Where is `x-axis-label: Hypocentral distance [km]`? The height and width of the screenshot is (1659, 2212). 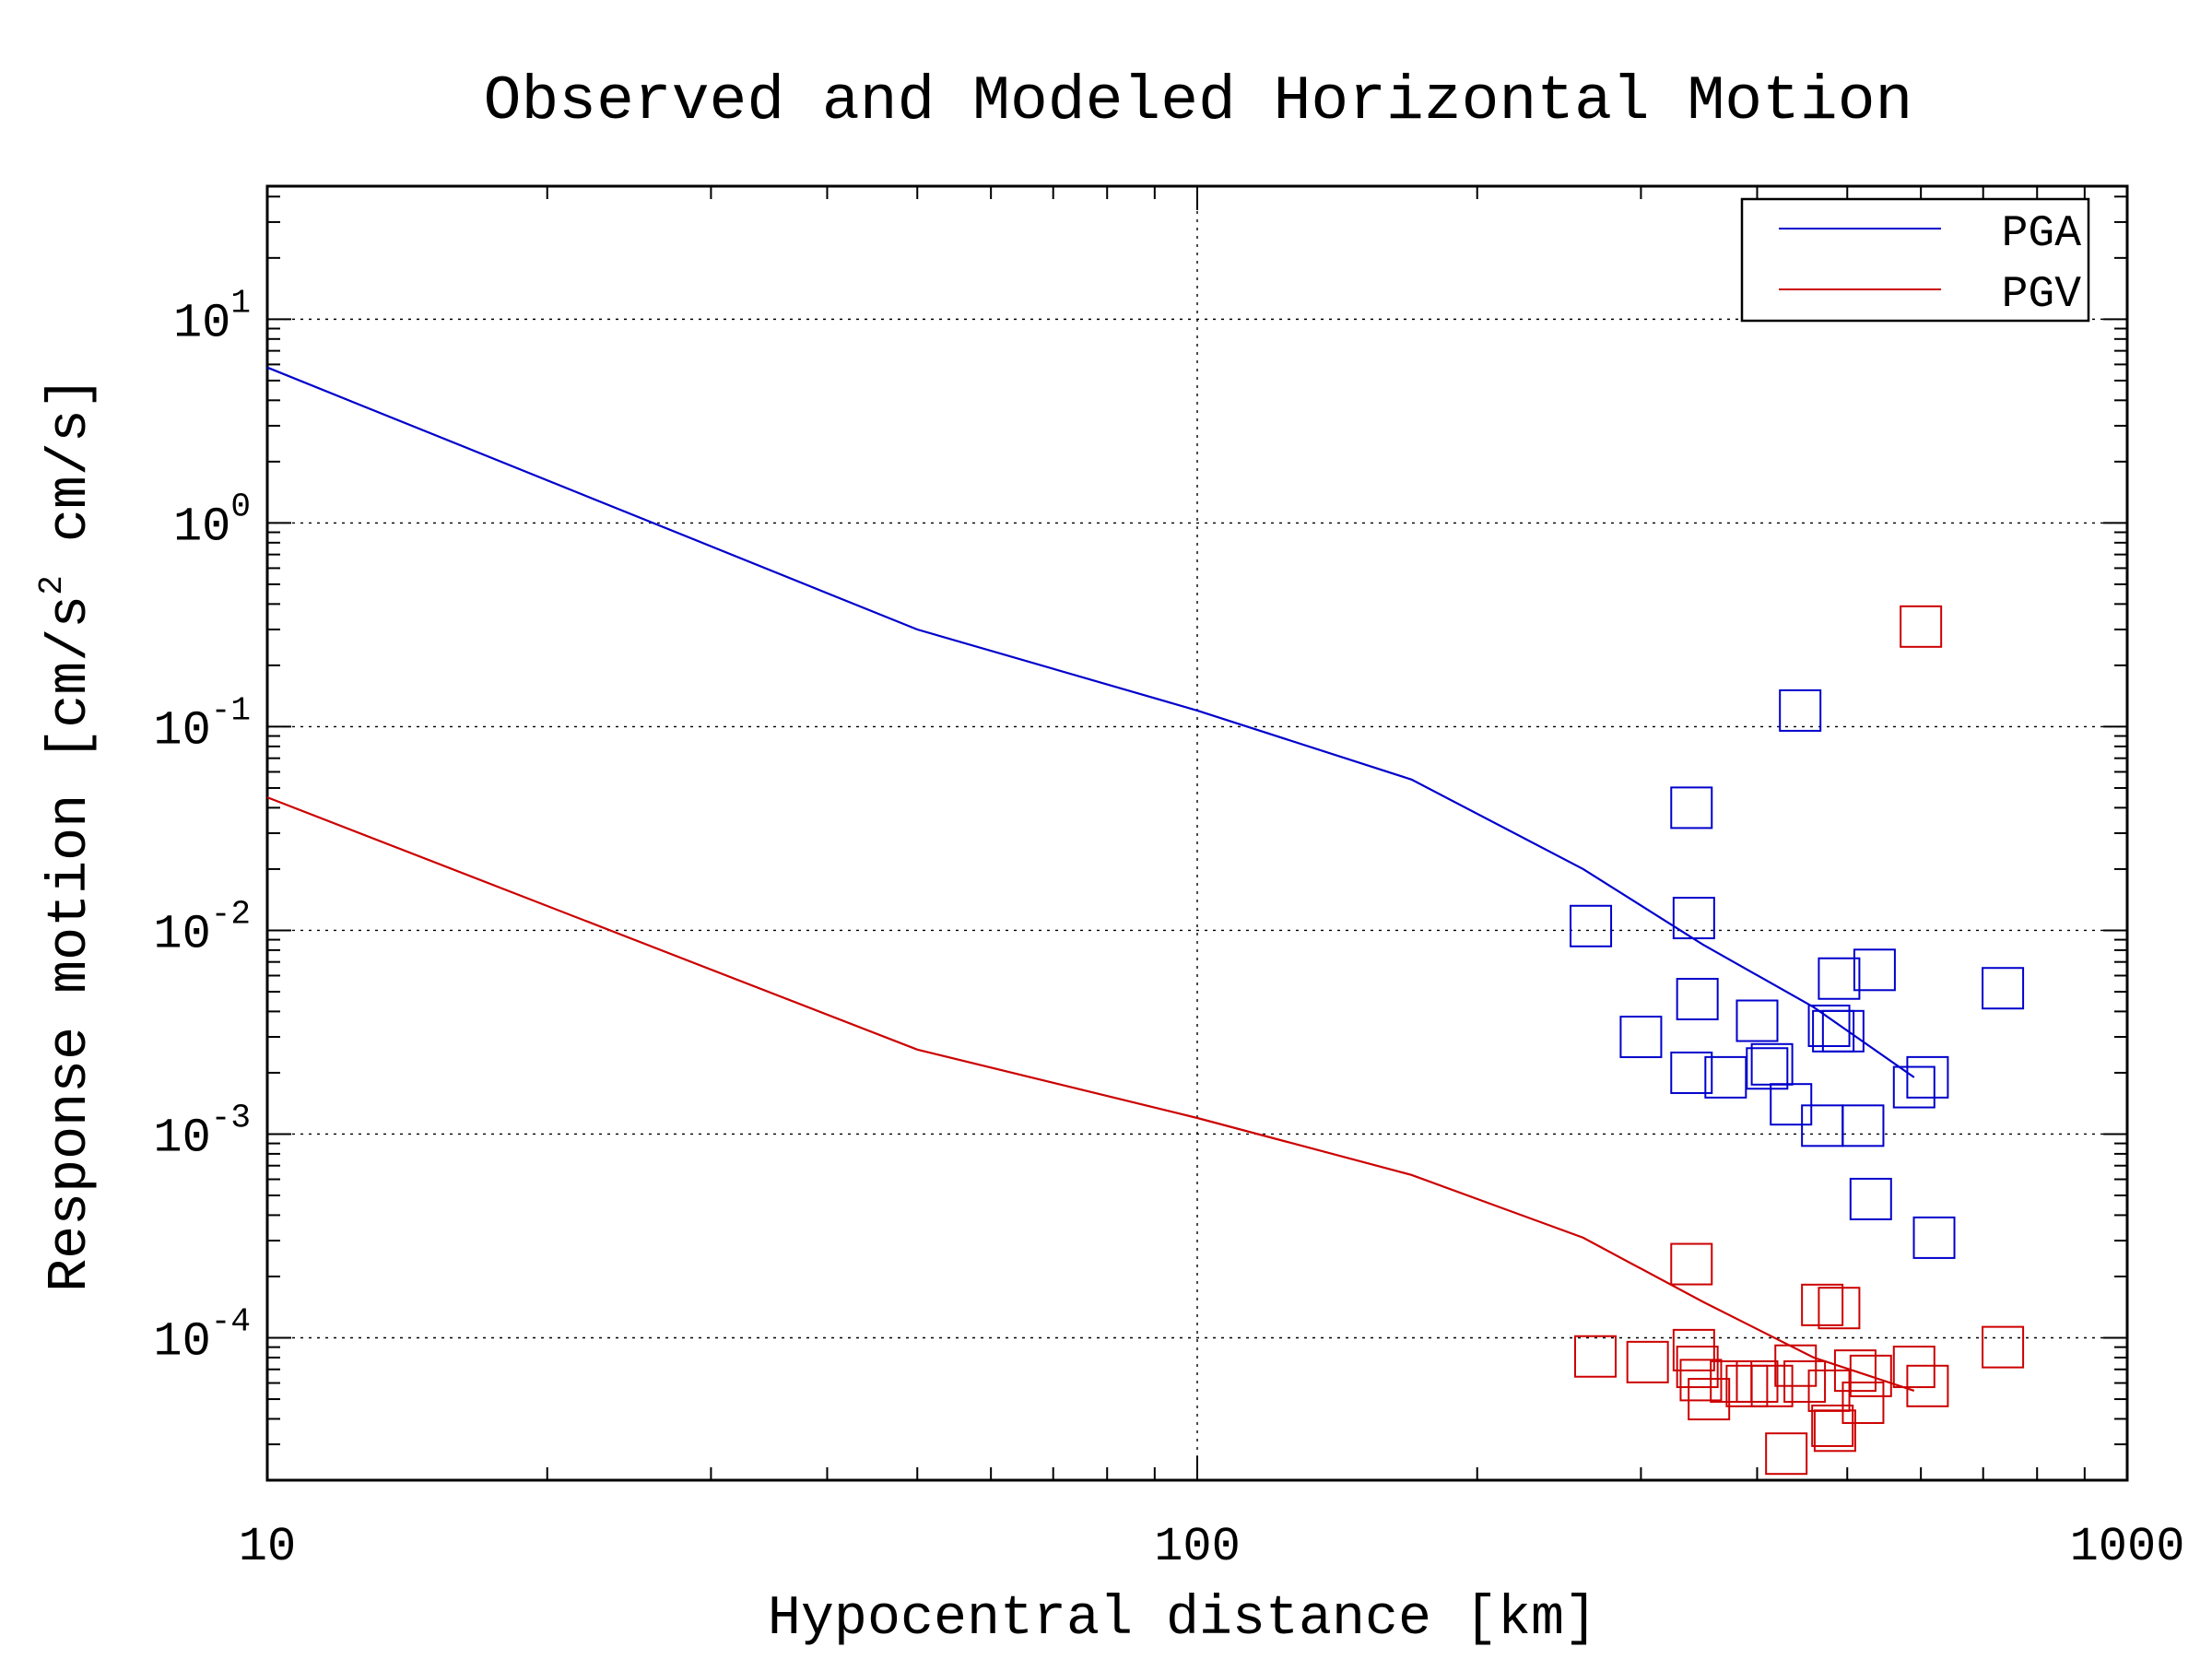 x-axis-label: Hypocentral distance [km] is located at coordinates (1182, 1619).